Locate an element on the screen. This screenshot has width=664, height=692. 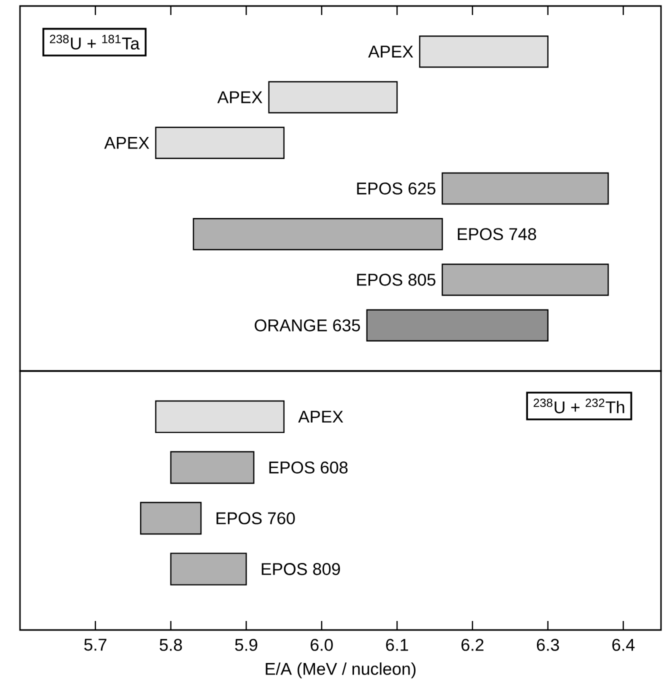
y-tick-label: EPOS 809 is located at coordinates (301, 569).